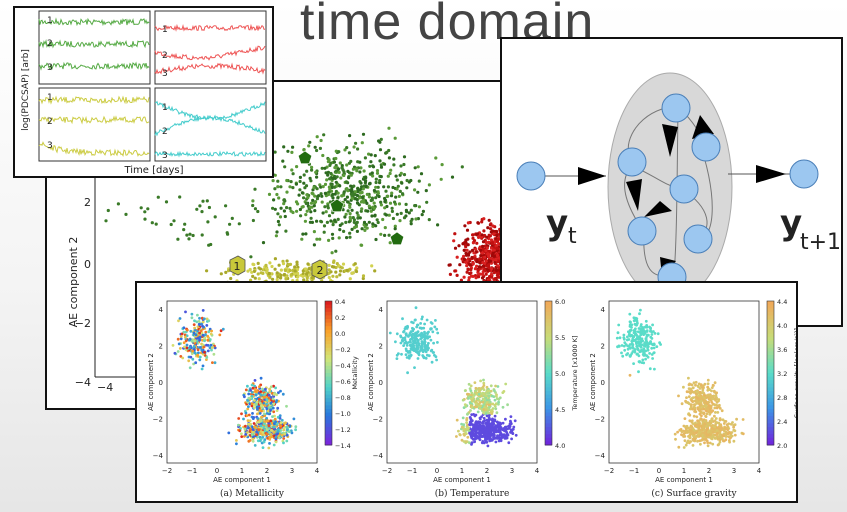  What do you see at coordinates (343, 398) in the screenshot?
I see `colorbar-tick-label: −0.8` at bounding box center [343, 398].